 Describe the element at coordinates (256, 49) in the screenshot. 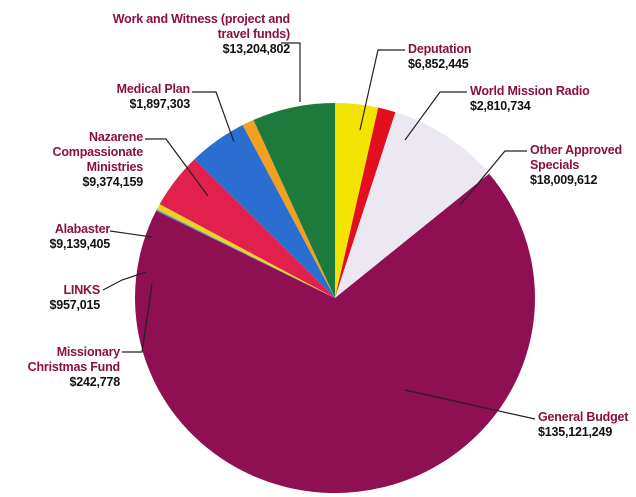

I see `slice-value: $13,204,802` at that location.